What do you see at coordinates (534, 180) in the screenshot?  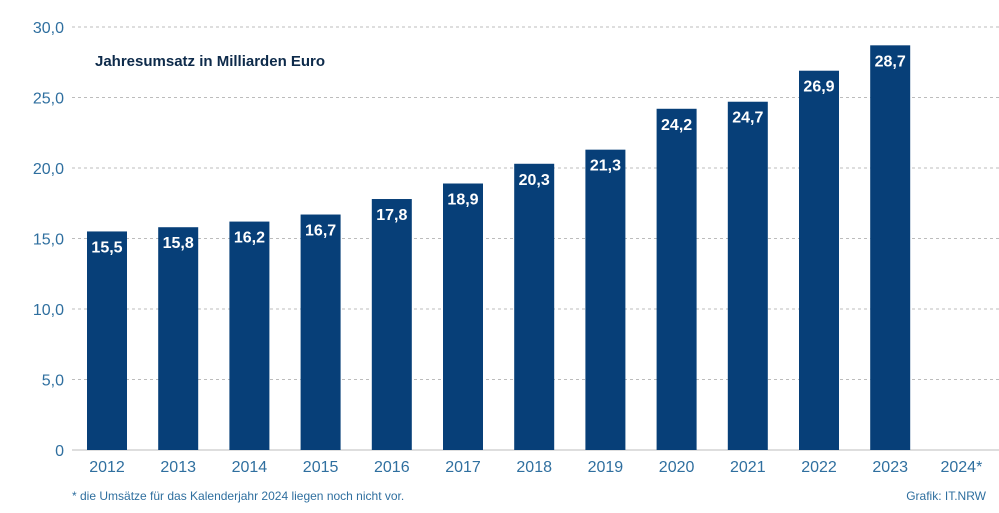 I see `bar-value-label: 20,3` at bounding box center [534, 180].